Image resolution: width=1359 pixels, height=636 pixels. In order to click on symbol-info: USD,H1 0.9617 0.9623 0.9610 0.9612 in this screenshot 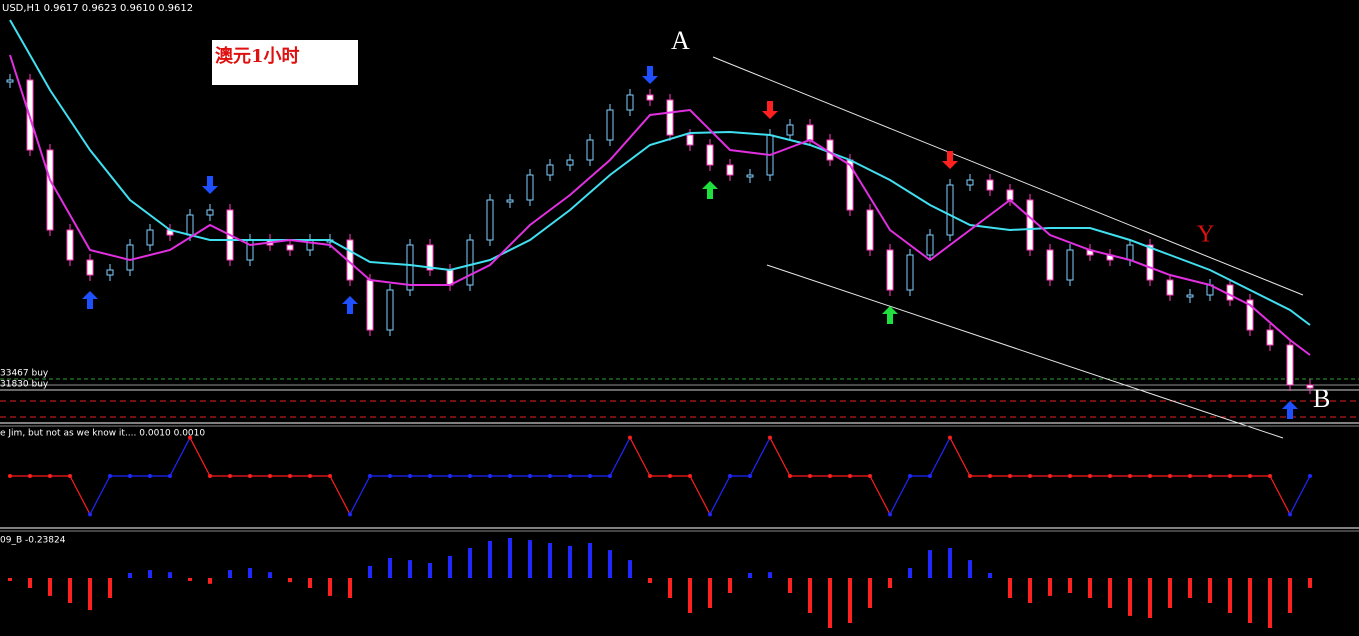, I will do `click(97, 8)`.